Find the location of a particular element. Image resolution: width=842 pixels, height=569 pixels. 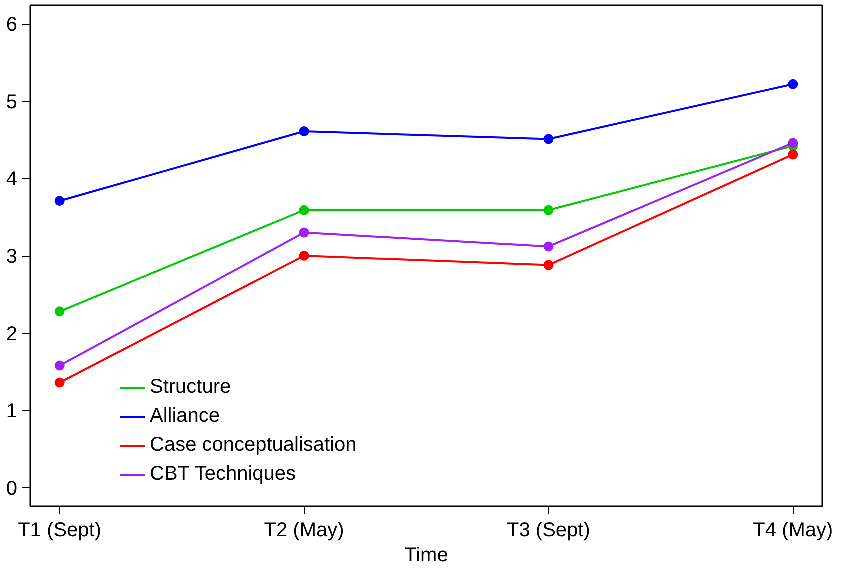

x-tick-label: T1 (Sept) is located at coordinates (60, 531).